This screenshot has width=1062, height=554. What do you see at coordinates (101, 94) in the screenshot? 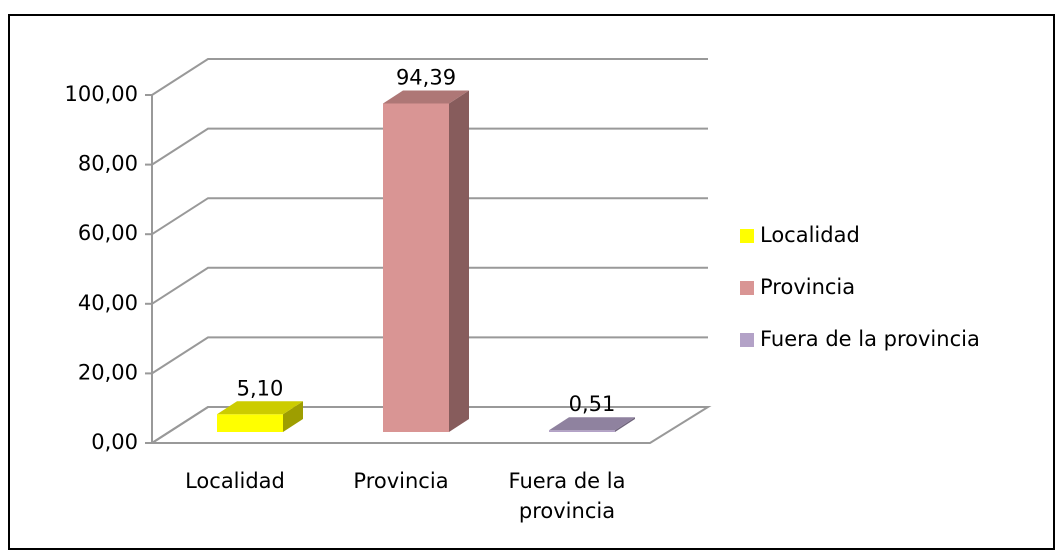
I see `y-tick-label: 100,00` at bounding box center [101, 94].